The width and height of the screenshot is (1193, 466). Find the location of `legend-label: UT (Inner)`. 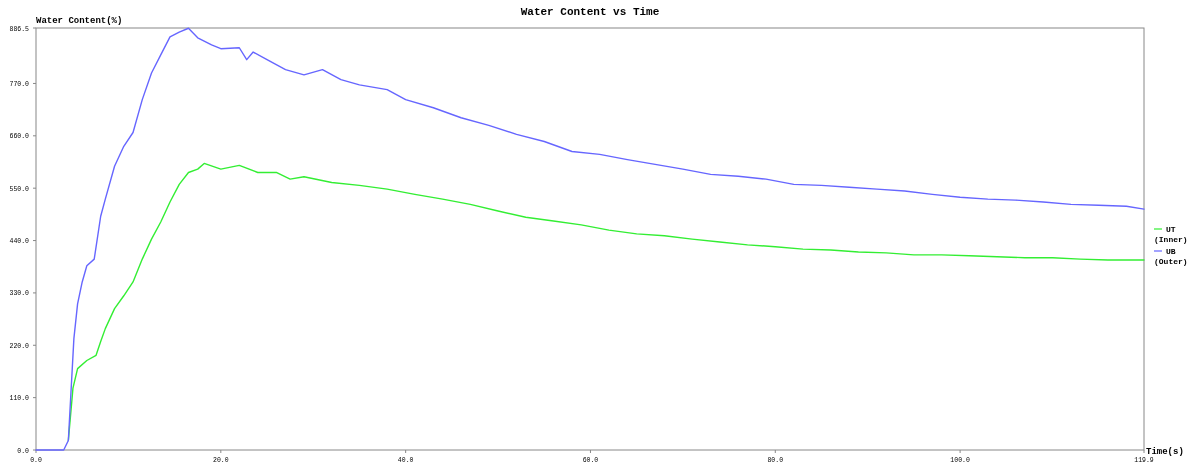

legend-label: UT (Inner) is located at coordinates (1171, 234).